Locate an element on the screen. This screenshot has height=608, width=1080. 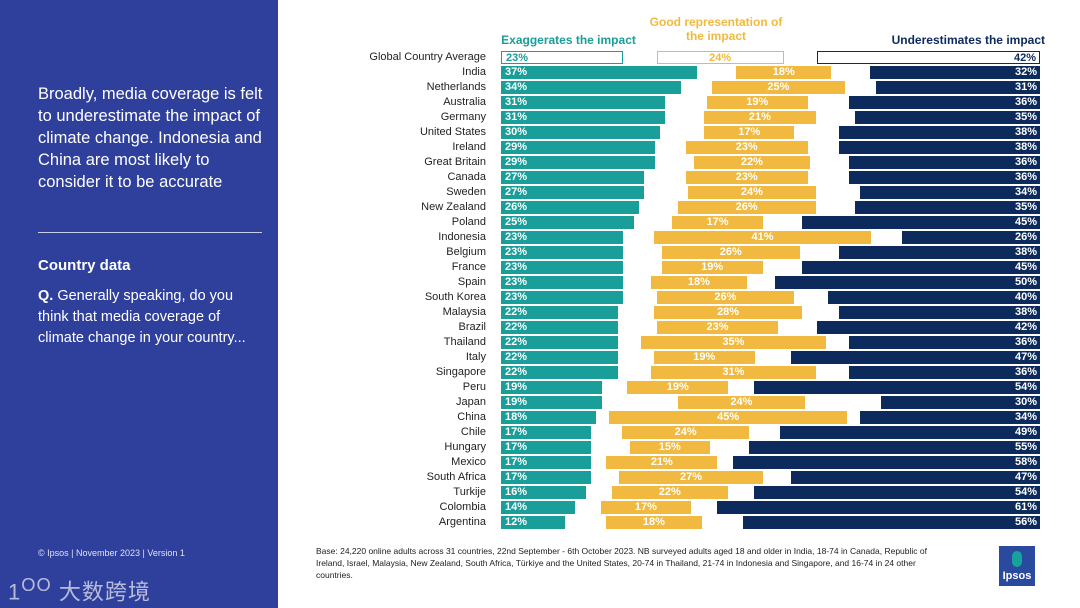
chart-row: Ireland 29% 23% 38% is located at coordinates (540, 147).